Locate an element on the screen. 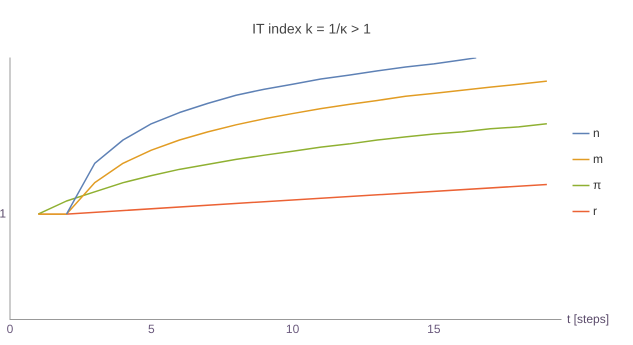  x-axis-title: t [steps] is located at coordinates (588, 319).